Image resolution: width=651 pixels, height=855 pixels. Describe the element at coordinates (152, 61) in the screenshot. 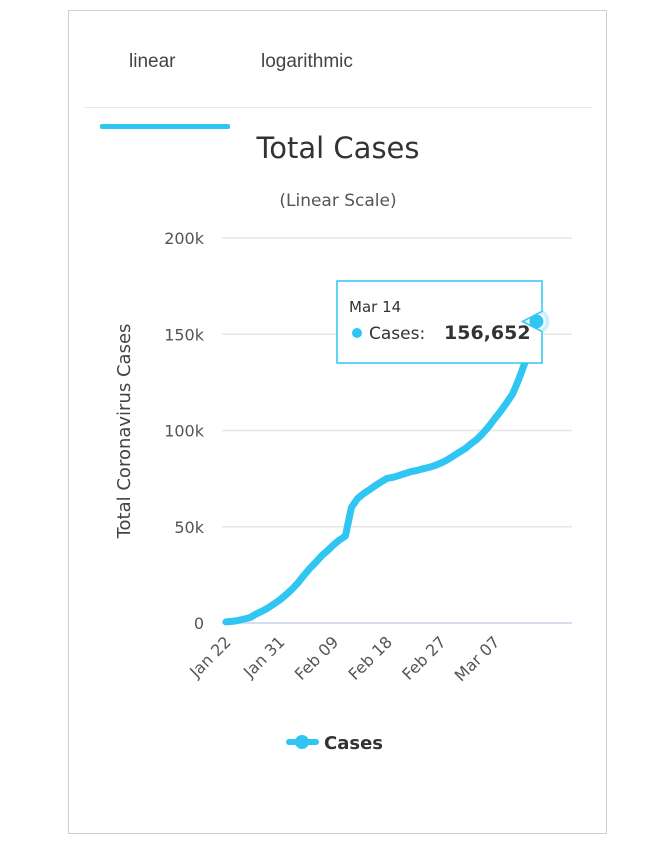

I see `tab-linear: linear` at that location.